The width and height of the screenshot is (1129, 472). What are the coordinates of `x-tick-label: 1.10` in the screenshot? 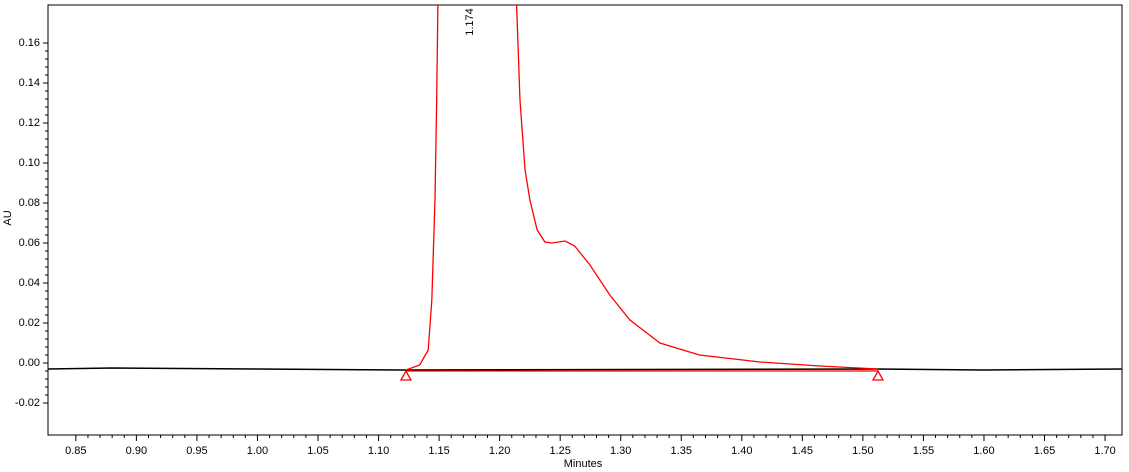 It's located at (378, 451).